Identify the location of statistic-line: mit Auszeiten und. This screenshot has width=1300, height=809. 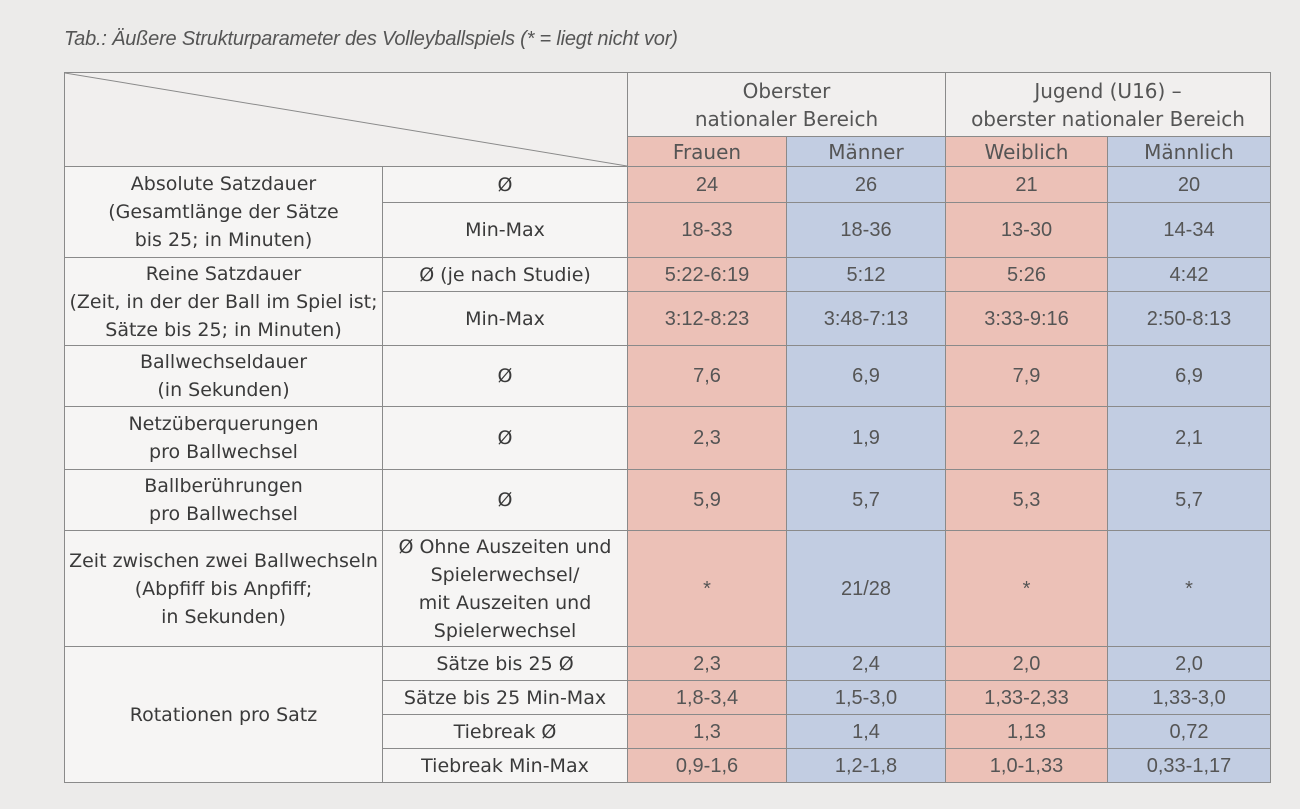
(505, 602).